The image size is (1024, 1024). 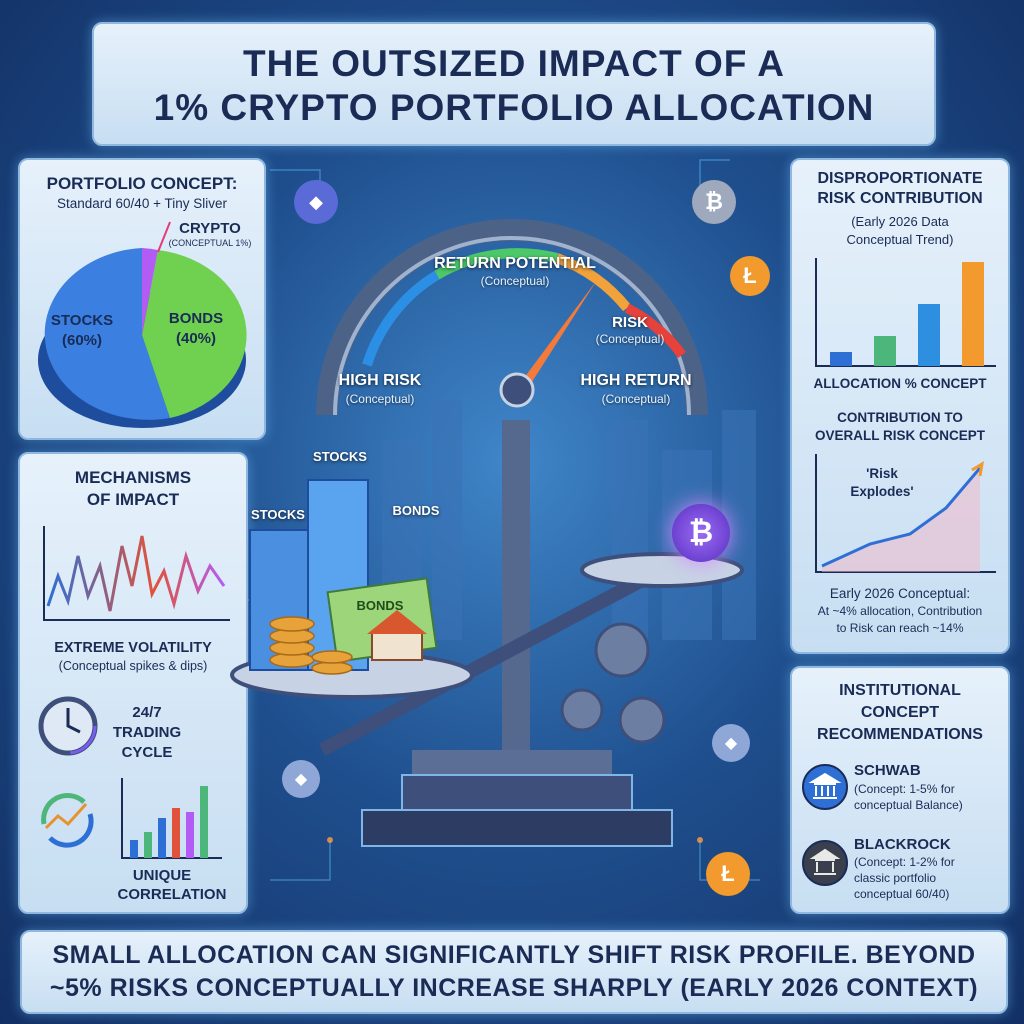 I want to click on portfolio-pie-chart, so click(x=142, y=324).